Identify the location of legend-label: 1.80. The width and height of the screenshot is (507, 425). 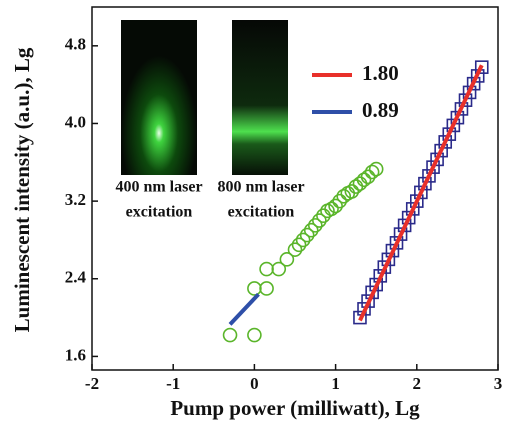
(380, 73).